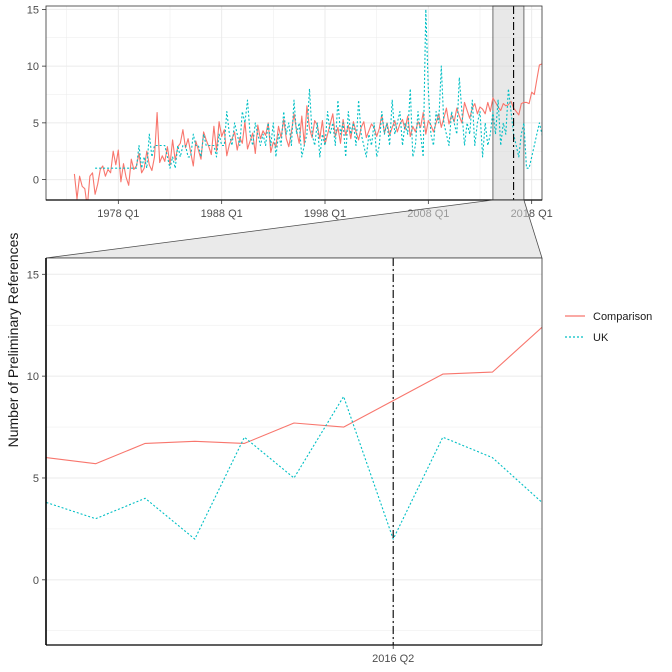 Image resolution: width=672 pixels, height=672 pixels. I want to click on x-tick-label: 1998 Q1, so click(325, 214).